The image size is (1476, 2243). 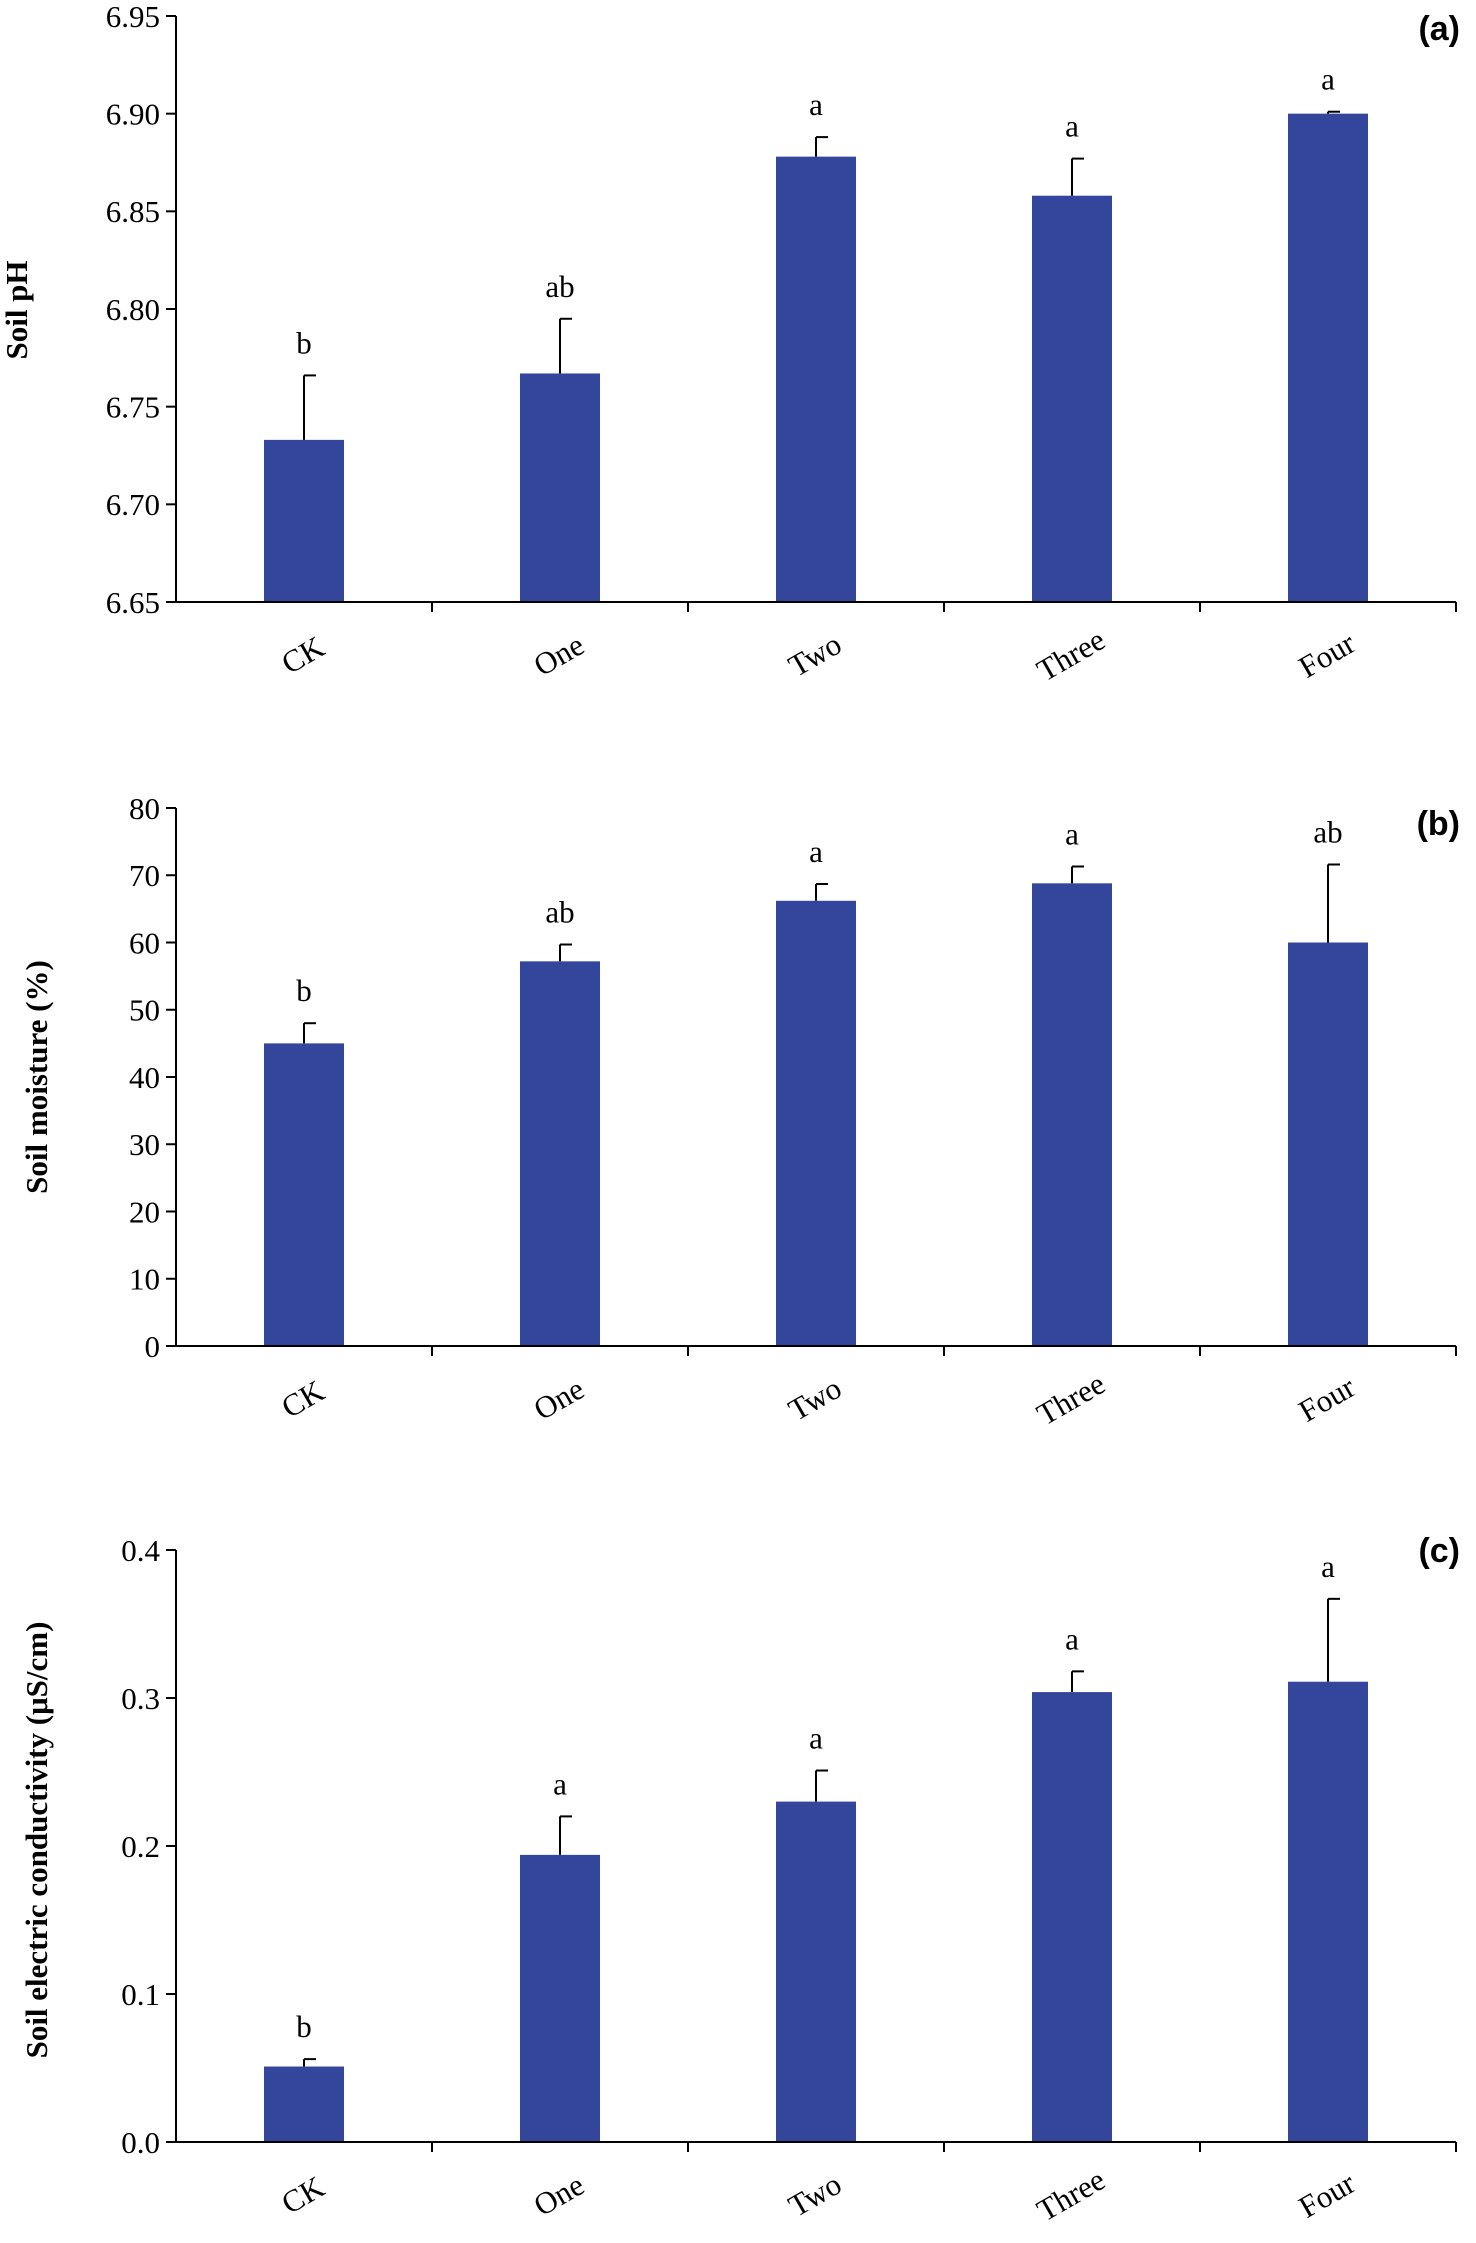 I want to click on y-axis-label: Soil moisture (%), so click(x=36, y=1077).